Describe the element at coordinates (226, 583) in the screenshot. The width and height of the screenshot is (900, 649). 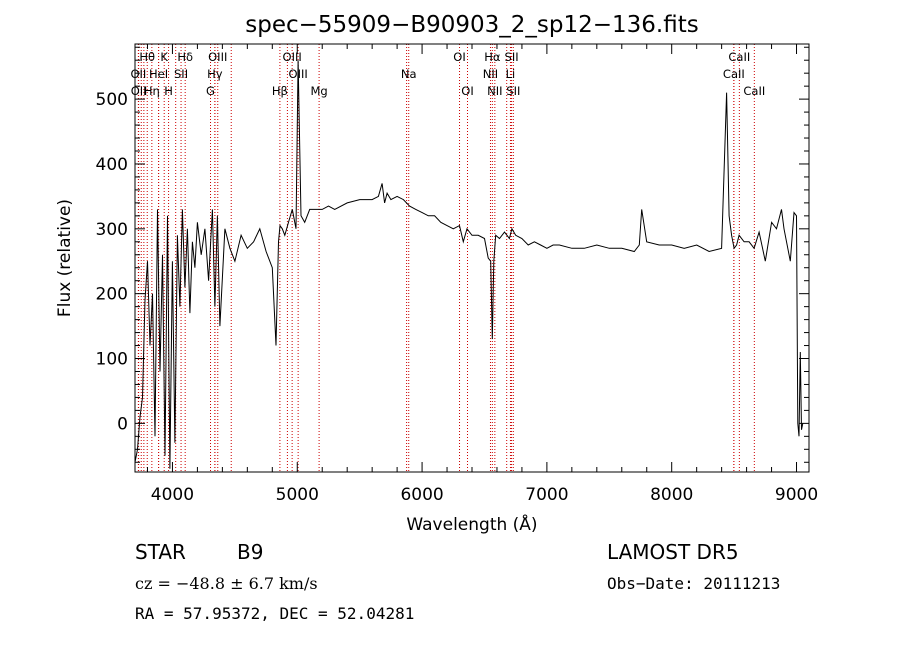
I see `radial-velocity: cz = −48.8 ± 6.7 km/s` at that location.